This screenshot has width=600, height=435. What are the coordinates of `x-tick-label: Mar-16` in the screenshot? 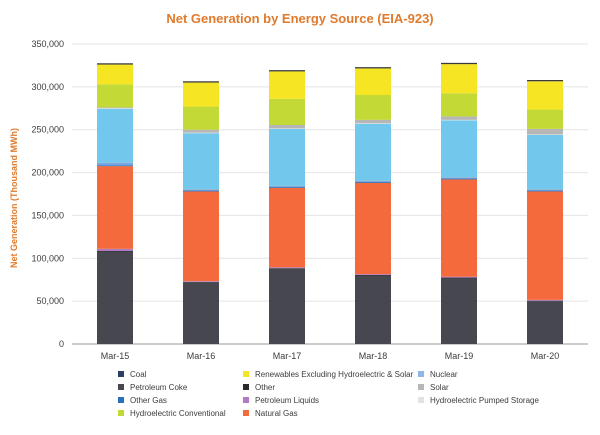 It's located at (201, 356).